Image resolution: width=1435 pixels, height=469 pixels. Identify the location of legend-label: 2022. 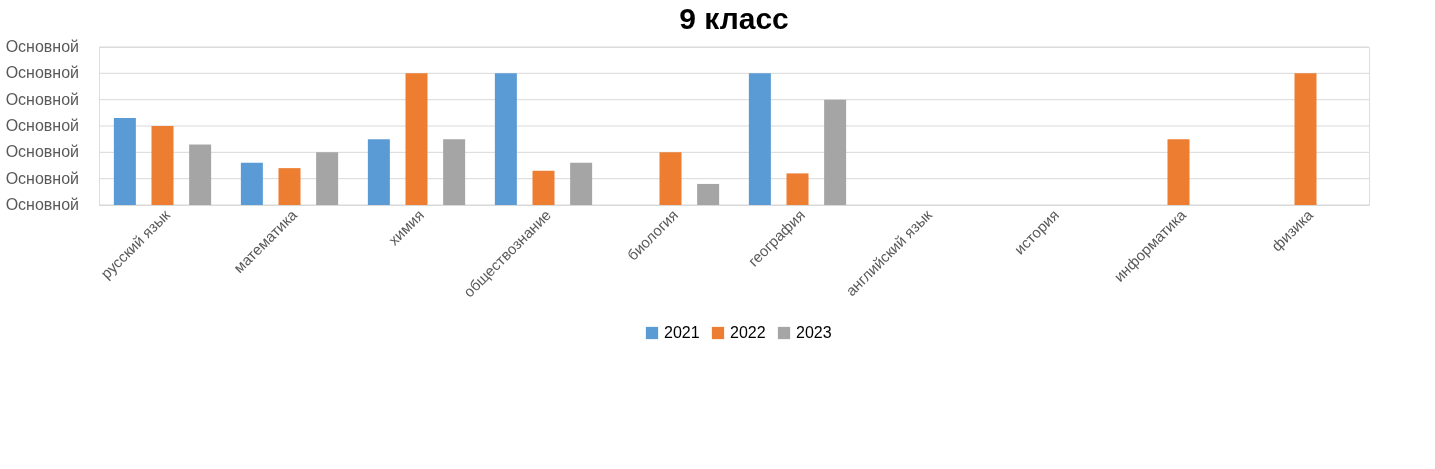
(748, 332).